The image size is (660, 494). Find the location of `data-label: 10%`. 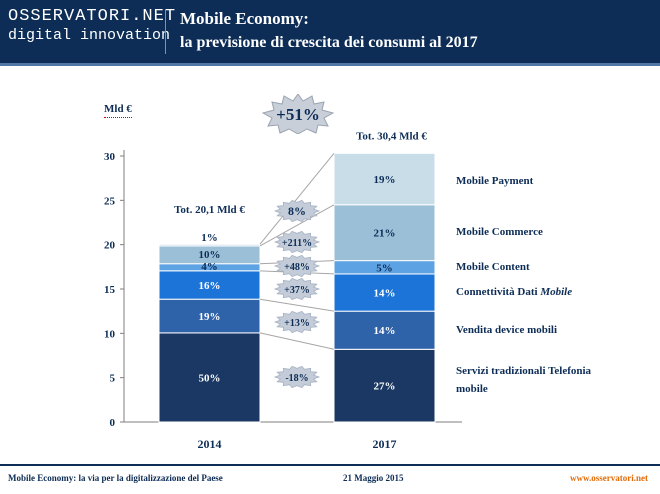

data-label: 10% is located at coordinates (210, 255).